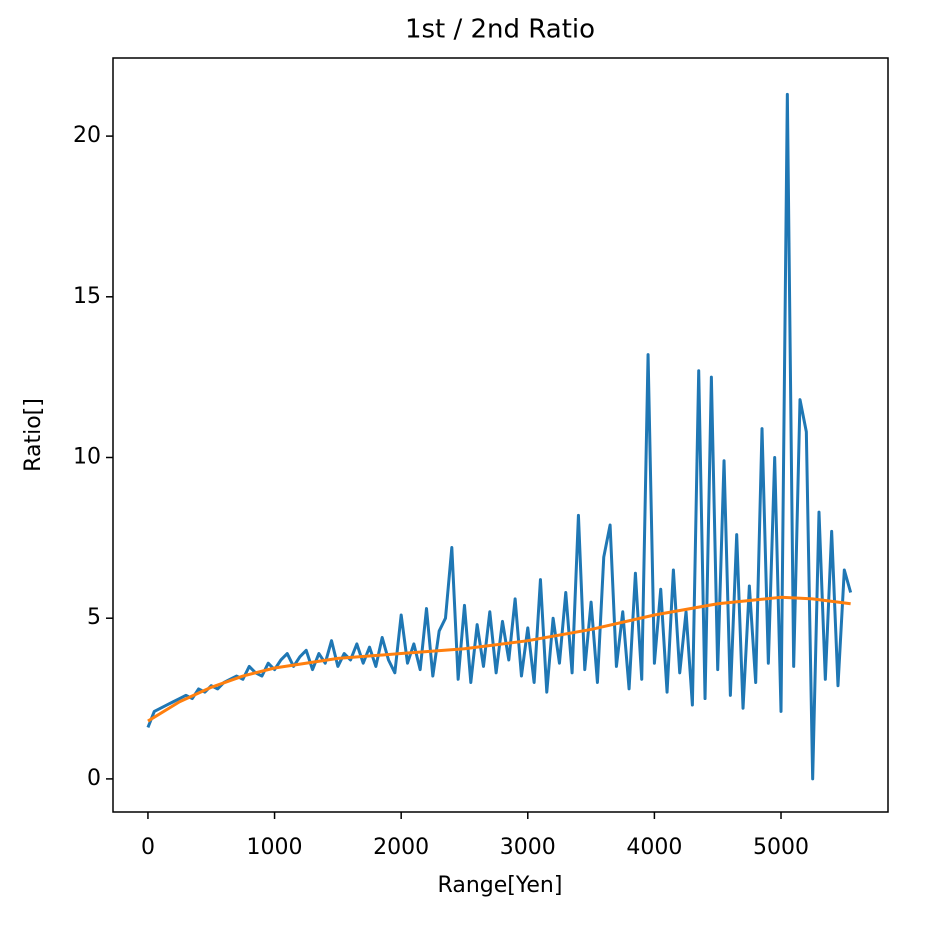 Image resolution: width=951 pixels, height=950 pixels. I want to click on x-tick-label: 5000, so click(781, 847).